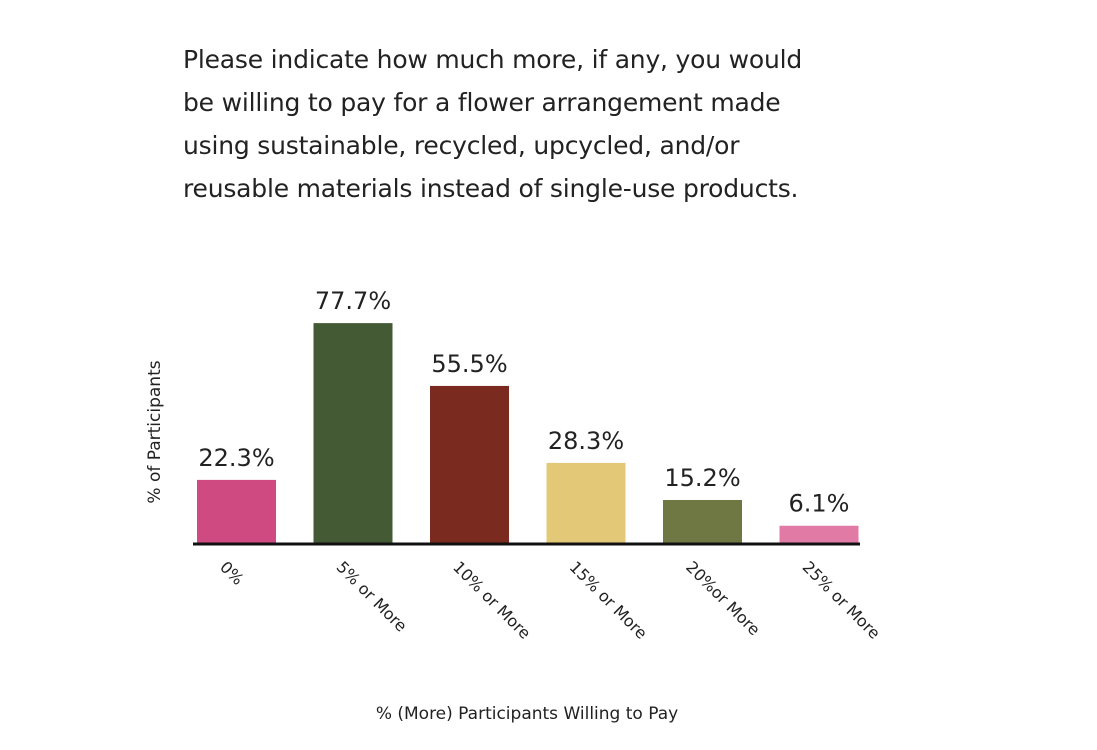  What do you see at coordinates (353, 301) in the screenshot?
I see `data-label: 77.7%` at bounding box center [353, 301].